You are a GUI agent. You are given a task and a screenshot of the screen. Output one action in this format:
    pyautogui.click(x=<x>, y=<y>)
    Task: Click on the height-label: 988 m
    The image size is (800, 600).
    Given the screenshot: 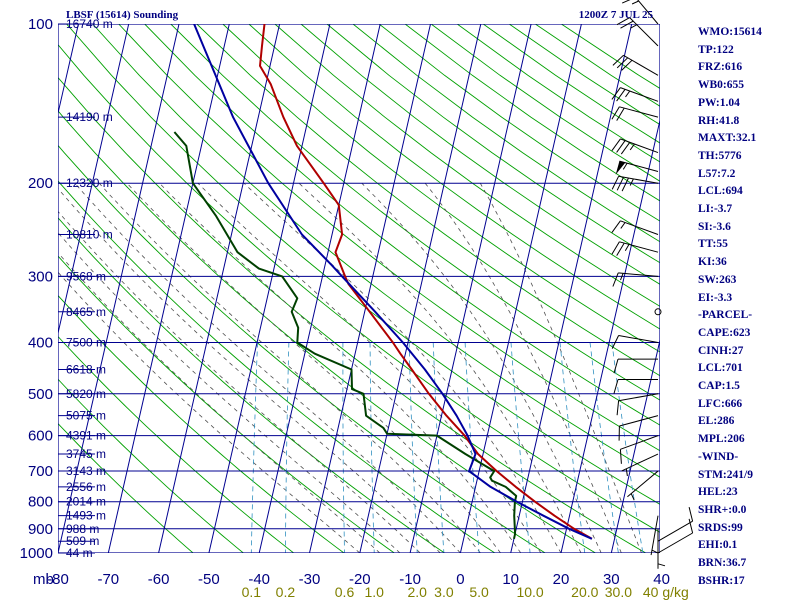 What is the action you would take?
    pyautogui.click(x=82, y=529)
    